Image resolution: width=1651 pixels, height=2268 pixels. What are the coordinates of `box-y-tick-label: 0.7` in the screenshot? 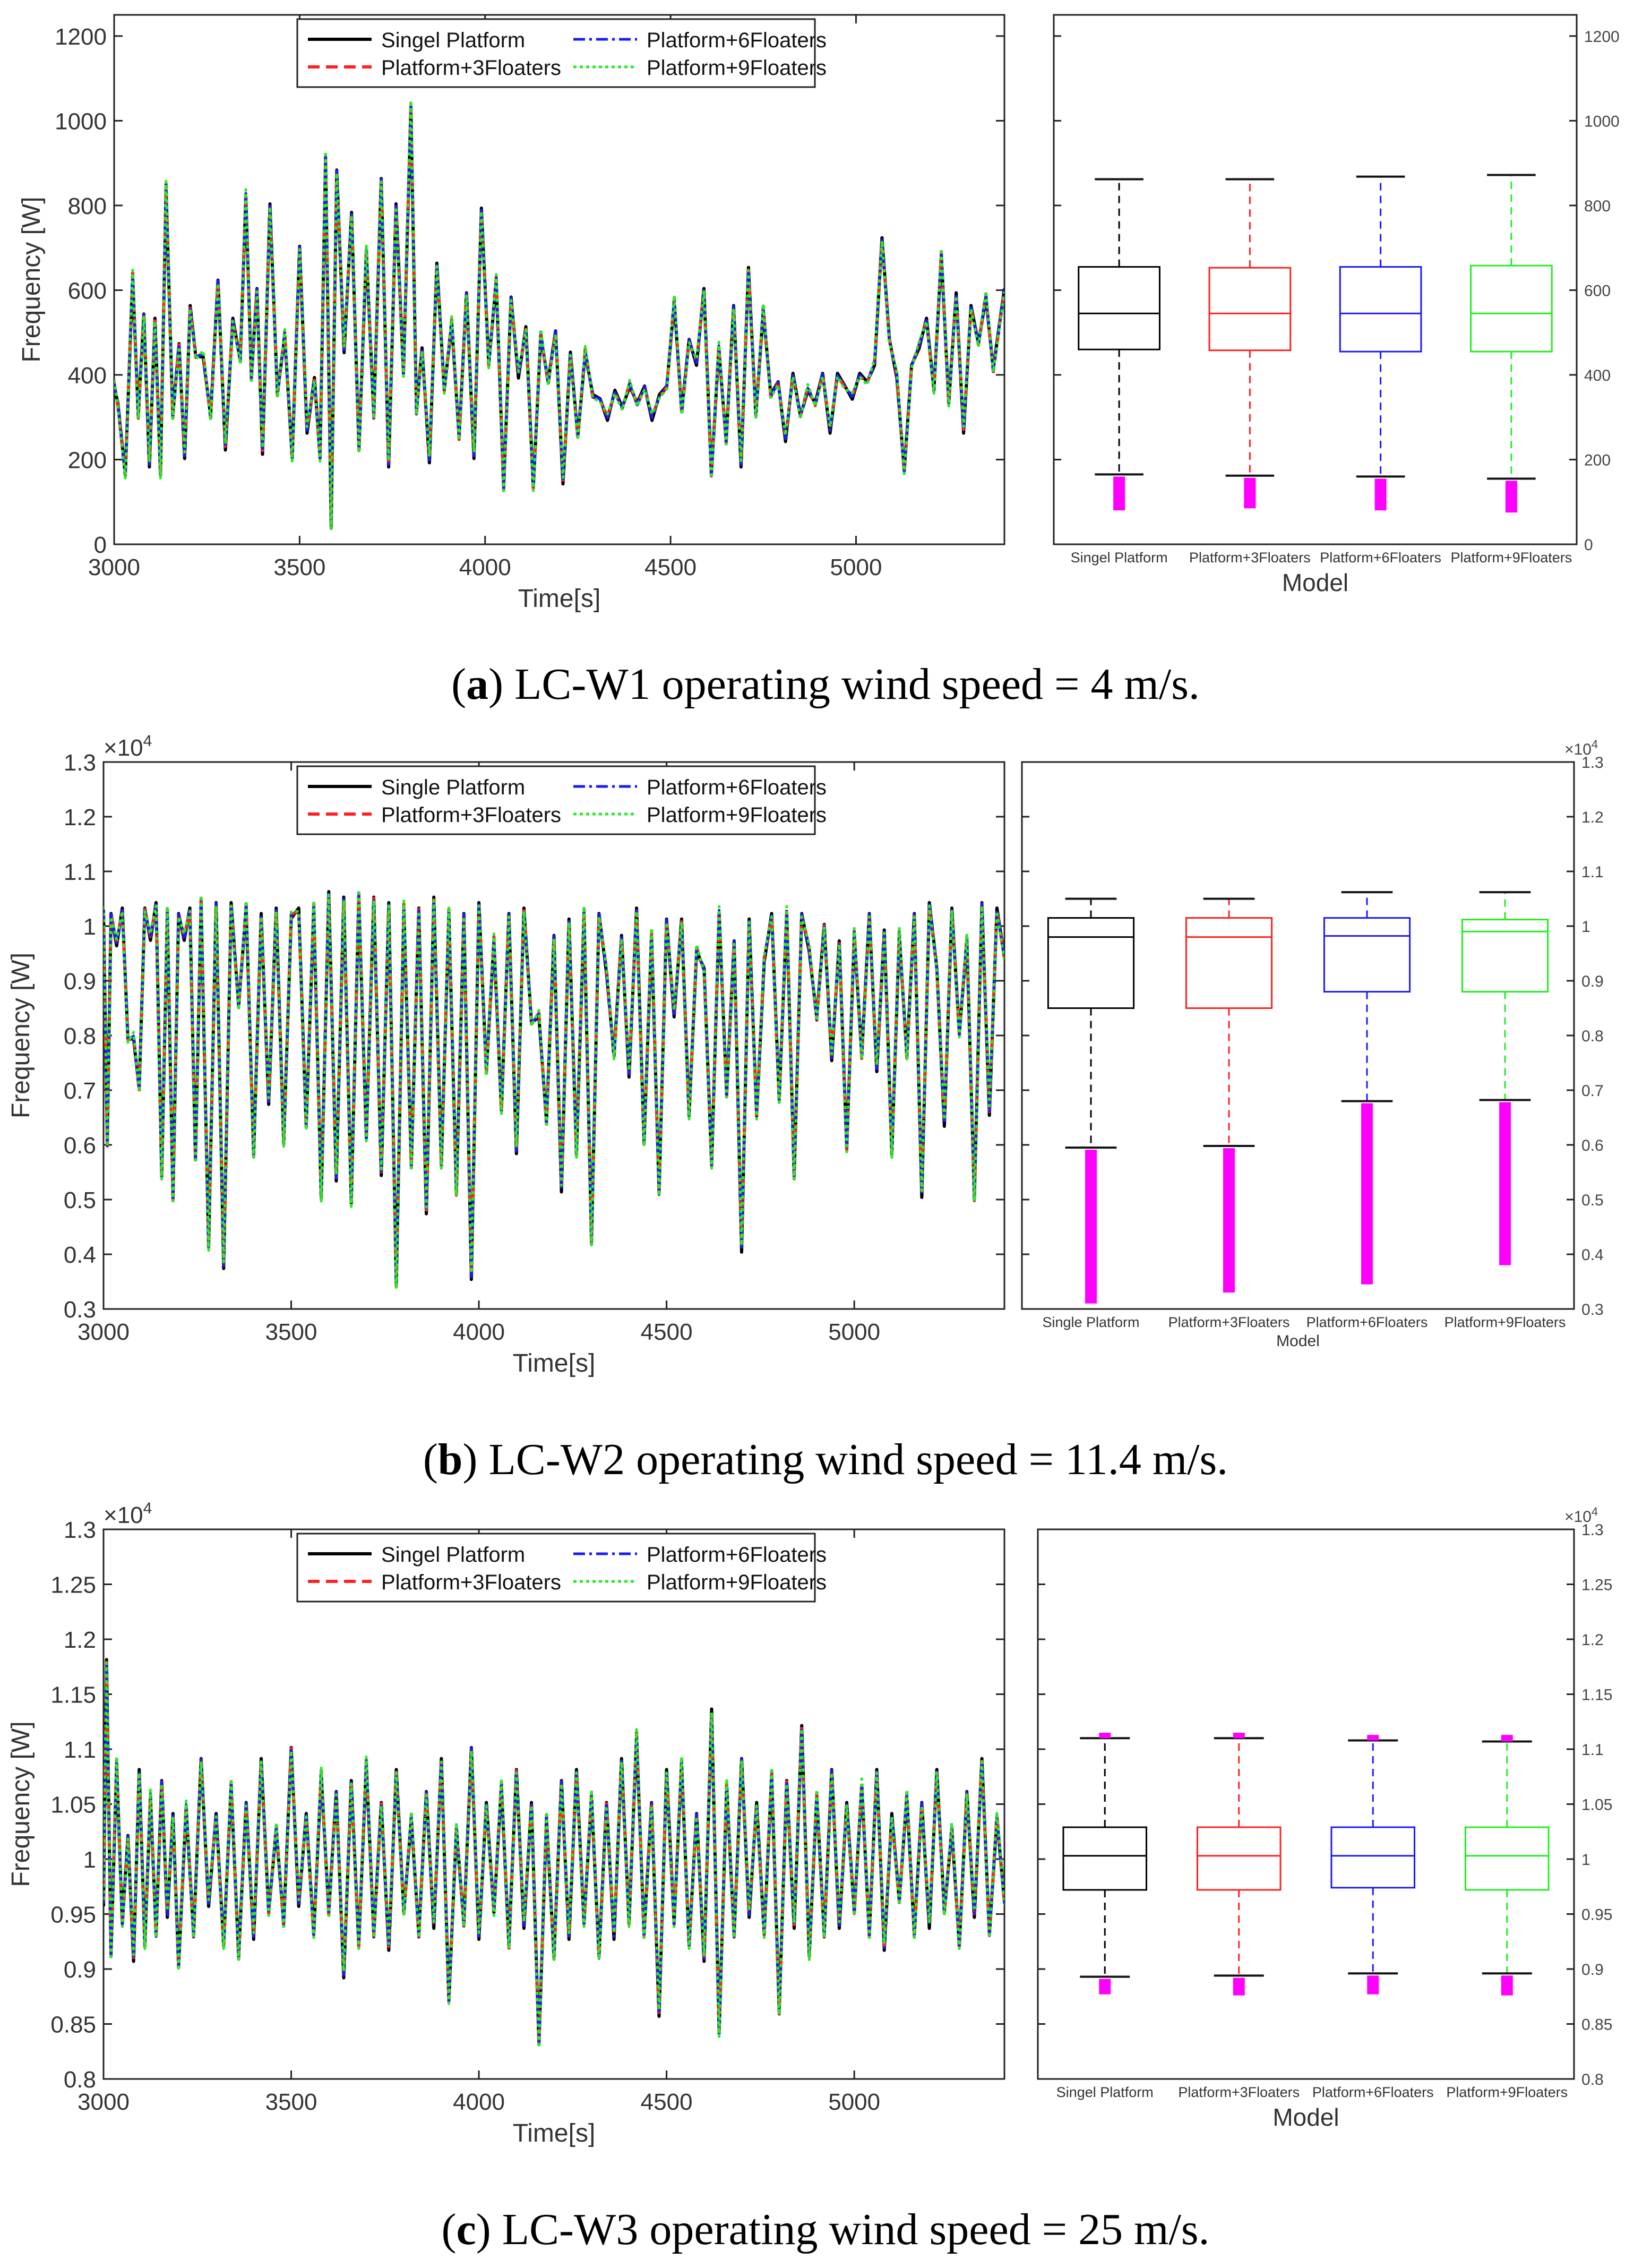 It's located at (1592, 1091).